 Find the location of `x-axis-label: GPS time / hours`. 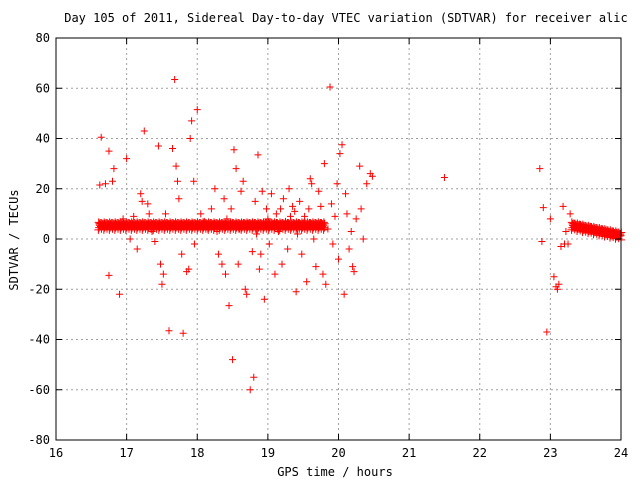

x-axis-label: GPS time / hours is located at coordinates (335, 472).